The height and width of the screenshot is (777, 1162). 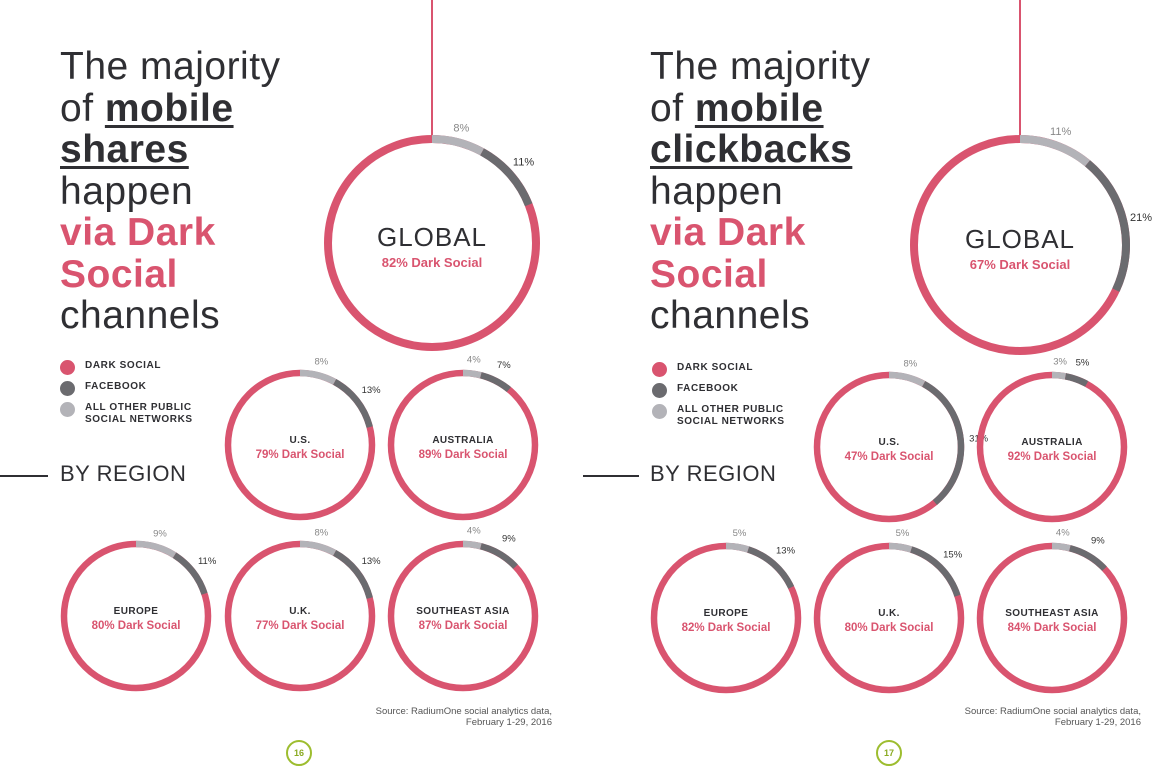 What do you see at coordinates (169, 108) in the screenshot?
I see `headline-emphasis: mobile` at bounding box center [169, 108].